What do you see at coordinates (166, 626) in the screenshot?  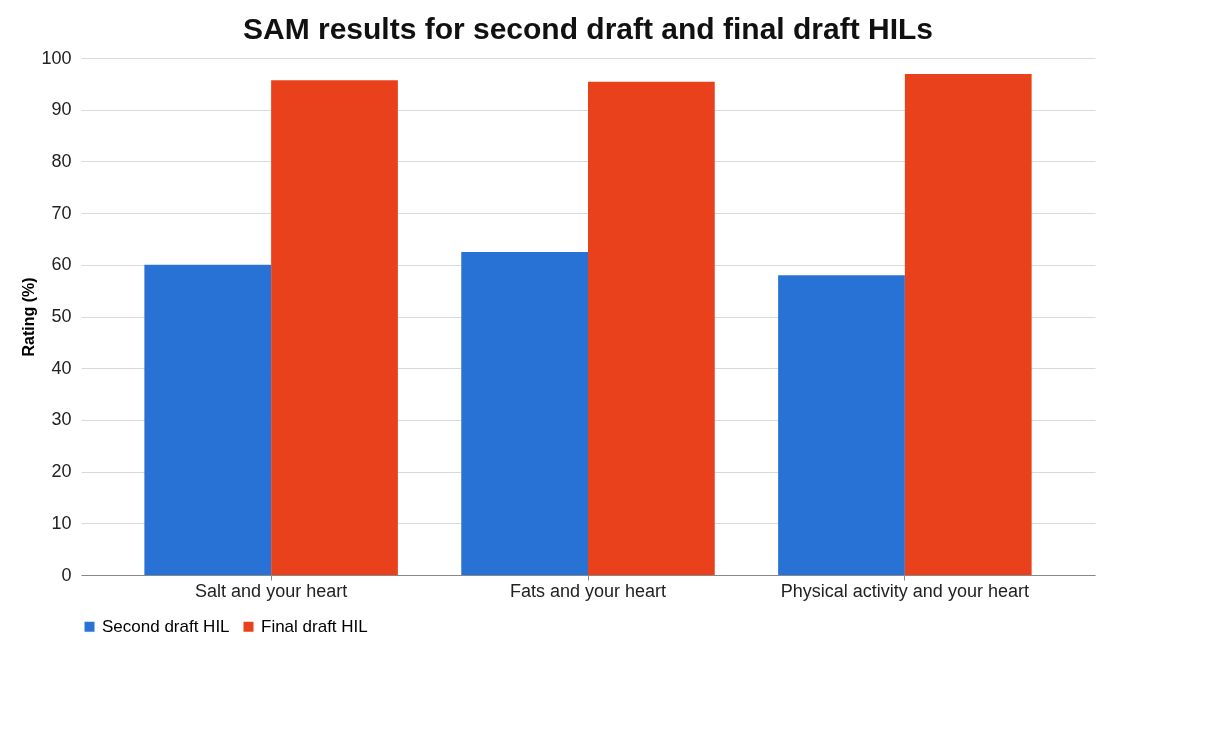 I see `legend-label: Second draft HIL` at bounding box center [166, 626].